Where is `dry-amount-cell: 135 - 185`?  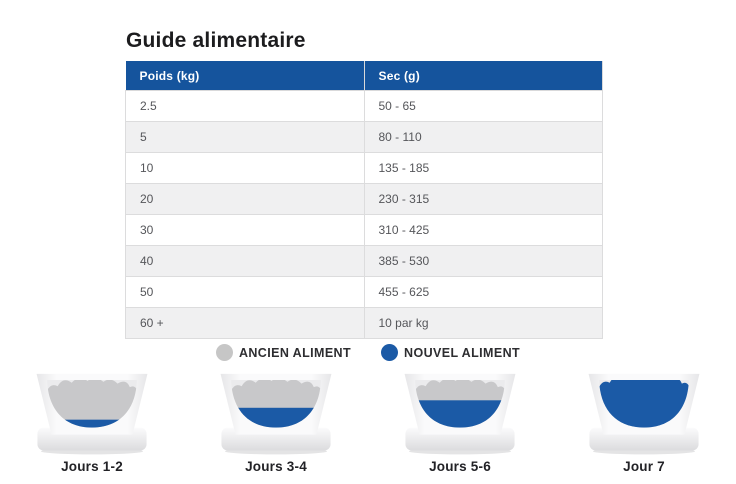
dry-amount-cell: 135 - 185 is located at coordinates (483, 168).